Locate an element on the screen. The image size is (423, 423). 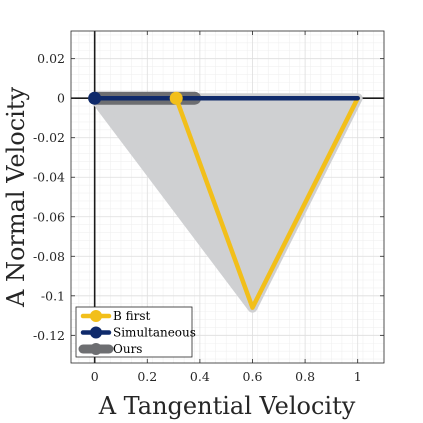
legend-label: Ours is located at coordinates (127, 349).